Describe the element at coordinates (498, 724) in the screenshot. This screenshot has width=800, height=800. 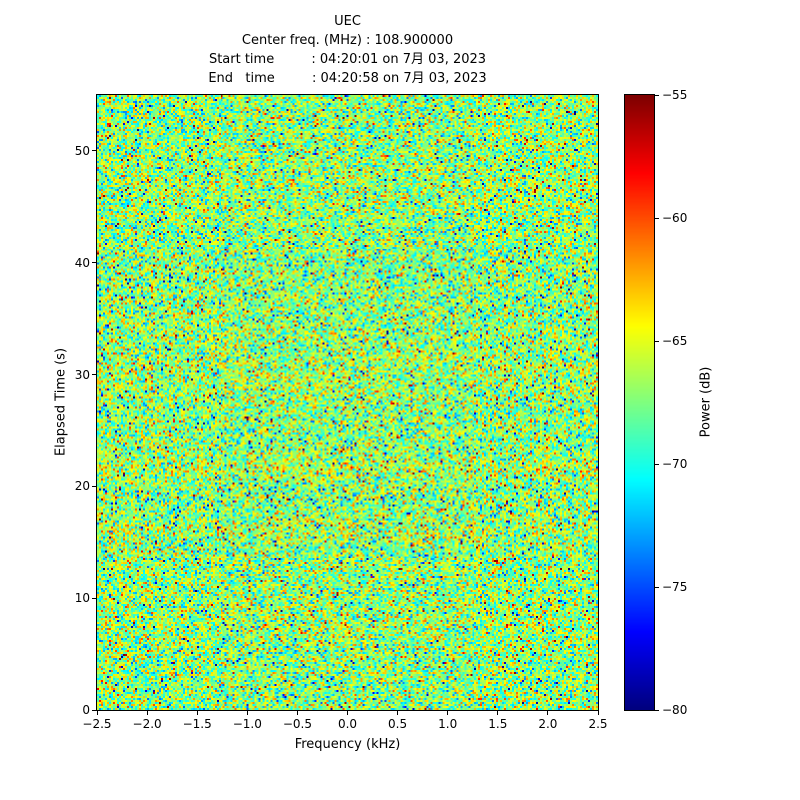
I see `x-tick-label: 1.5` at that location.